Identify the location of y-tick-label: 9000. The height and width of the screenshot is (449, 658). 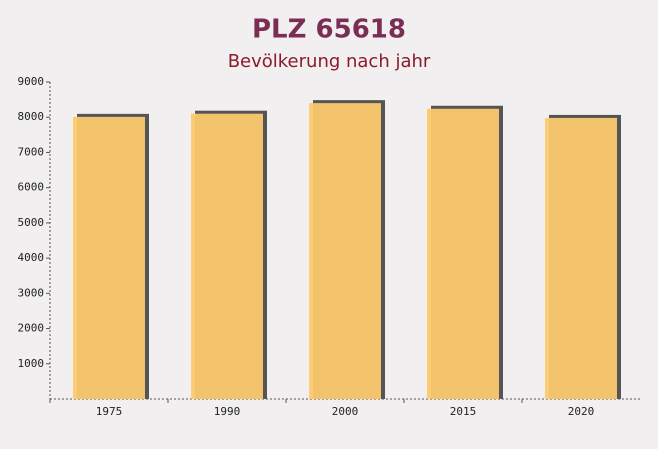
(31, 81).